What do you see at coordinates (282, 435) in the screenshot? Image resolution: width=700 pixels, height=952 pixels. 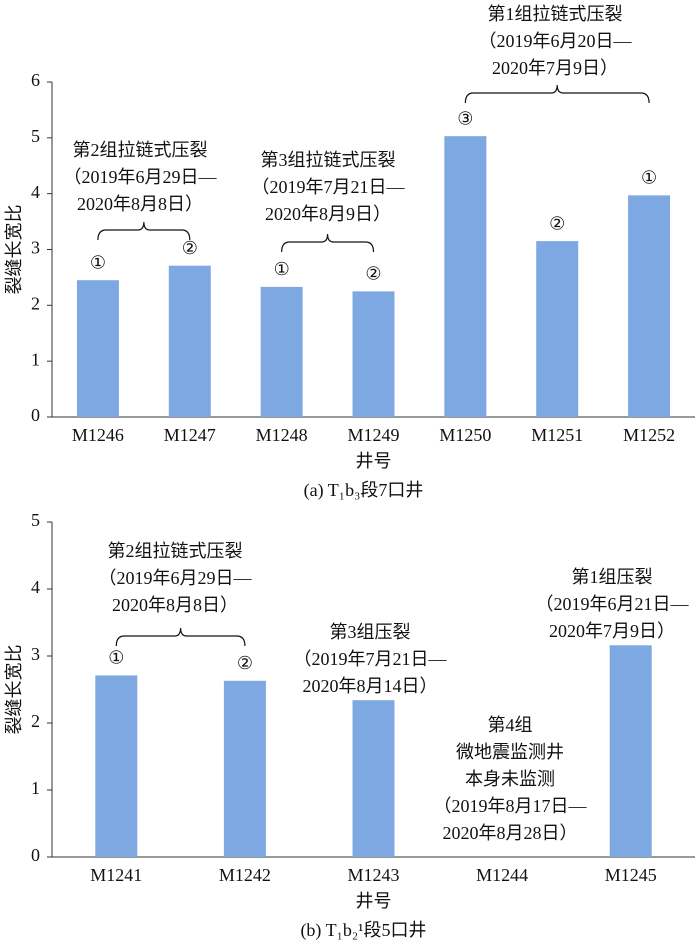 I see `x-tick-label: M1248` at bounding box center [282, 435].